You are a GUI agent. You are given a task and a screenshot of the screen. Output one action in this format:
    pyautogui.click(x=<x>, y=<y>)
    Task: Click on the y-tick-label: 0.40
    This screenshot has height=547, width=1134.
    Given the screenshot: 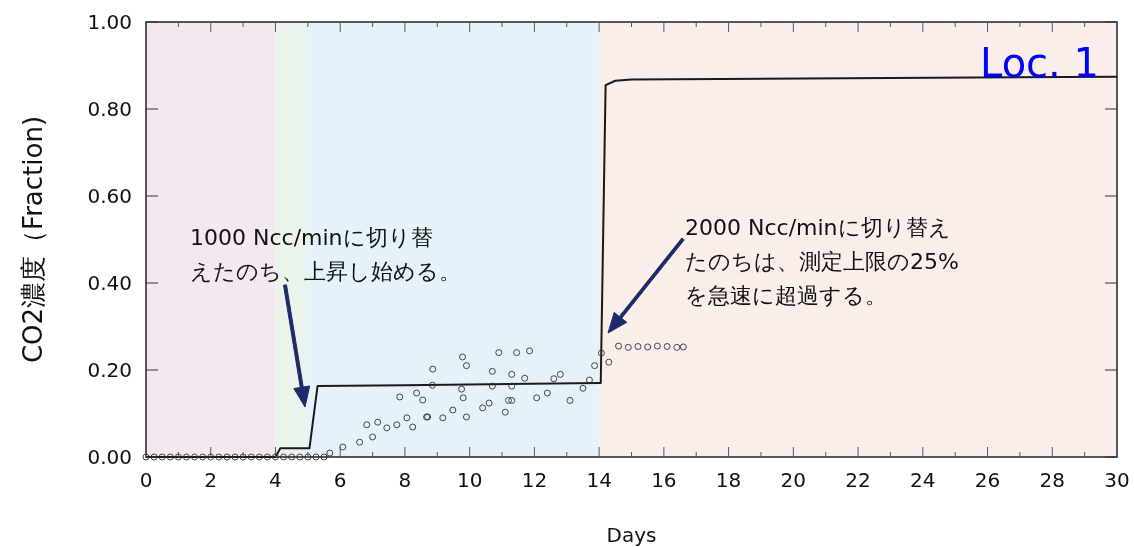 What is the action you would take?
    pyautogui.click(x=109, y=283)
    